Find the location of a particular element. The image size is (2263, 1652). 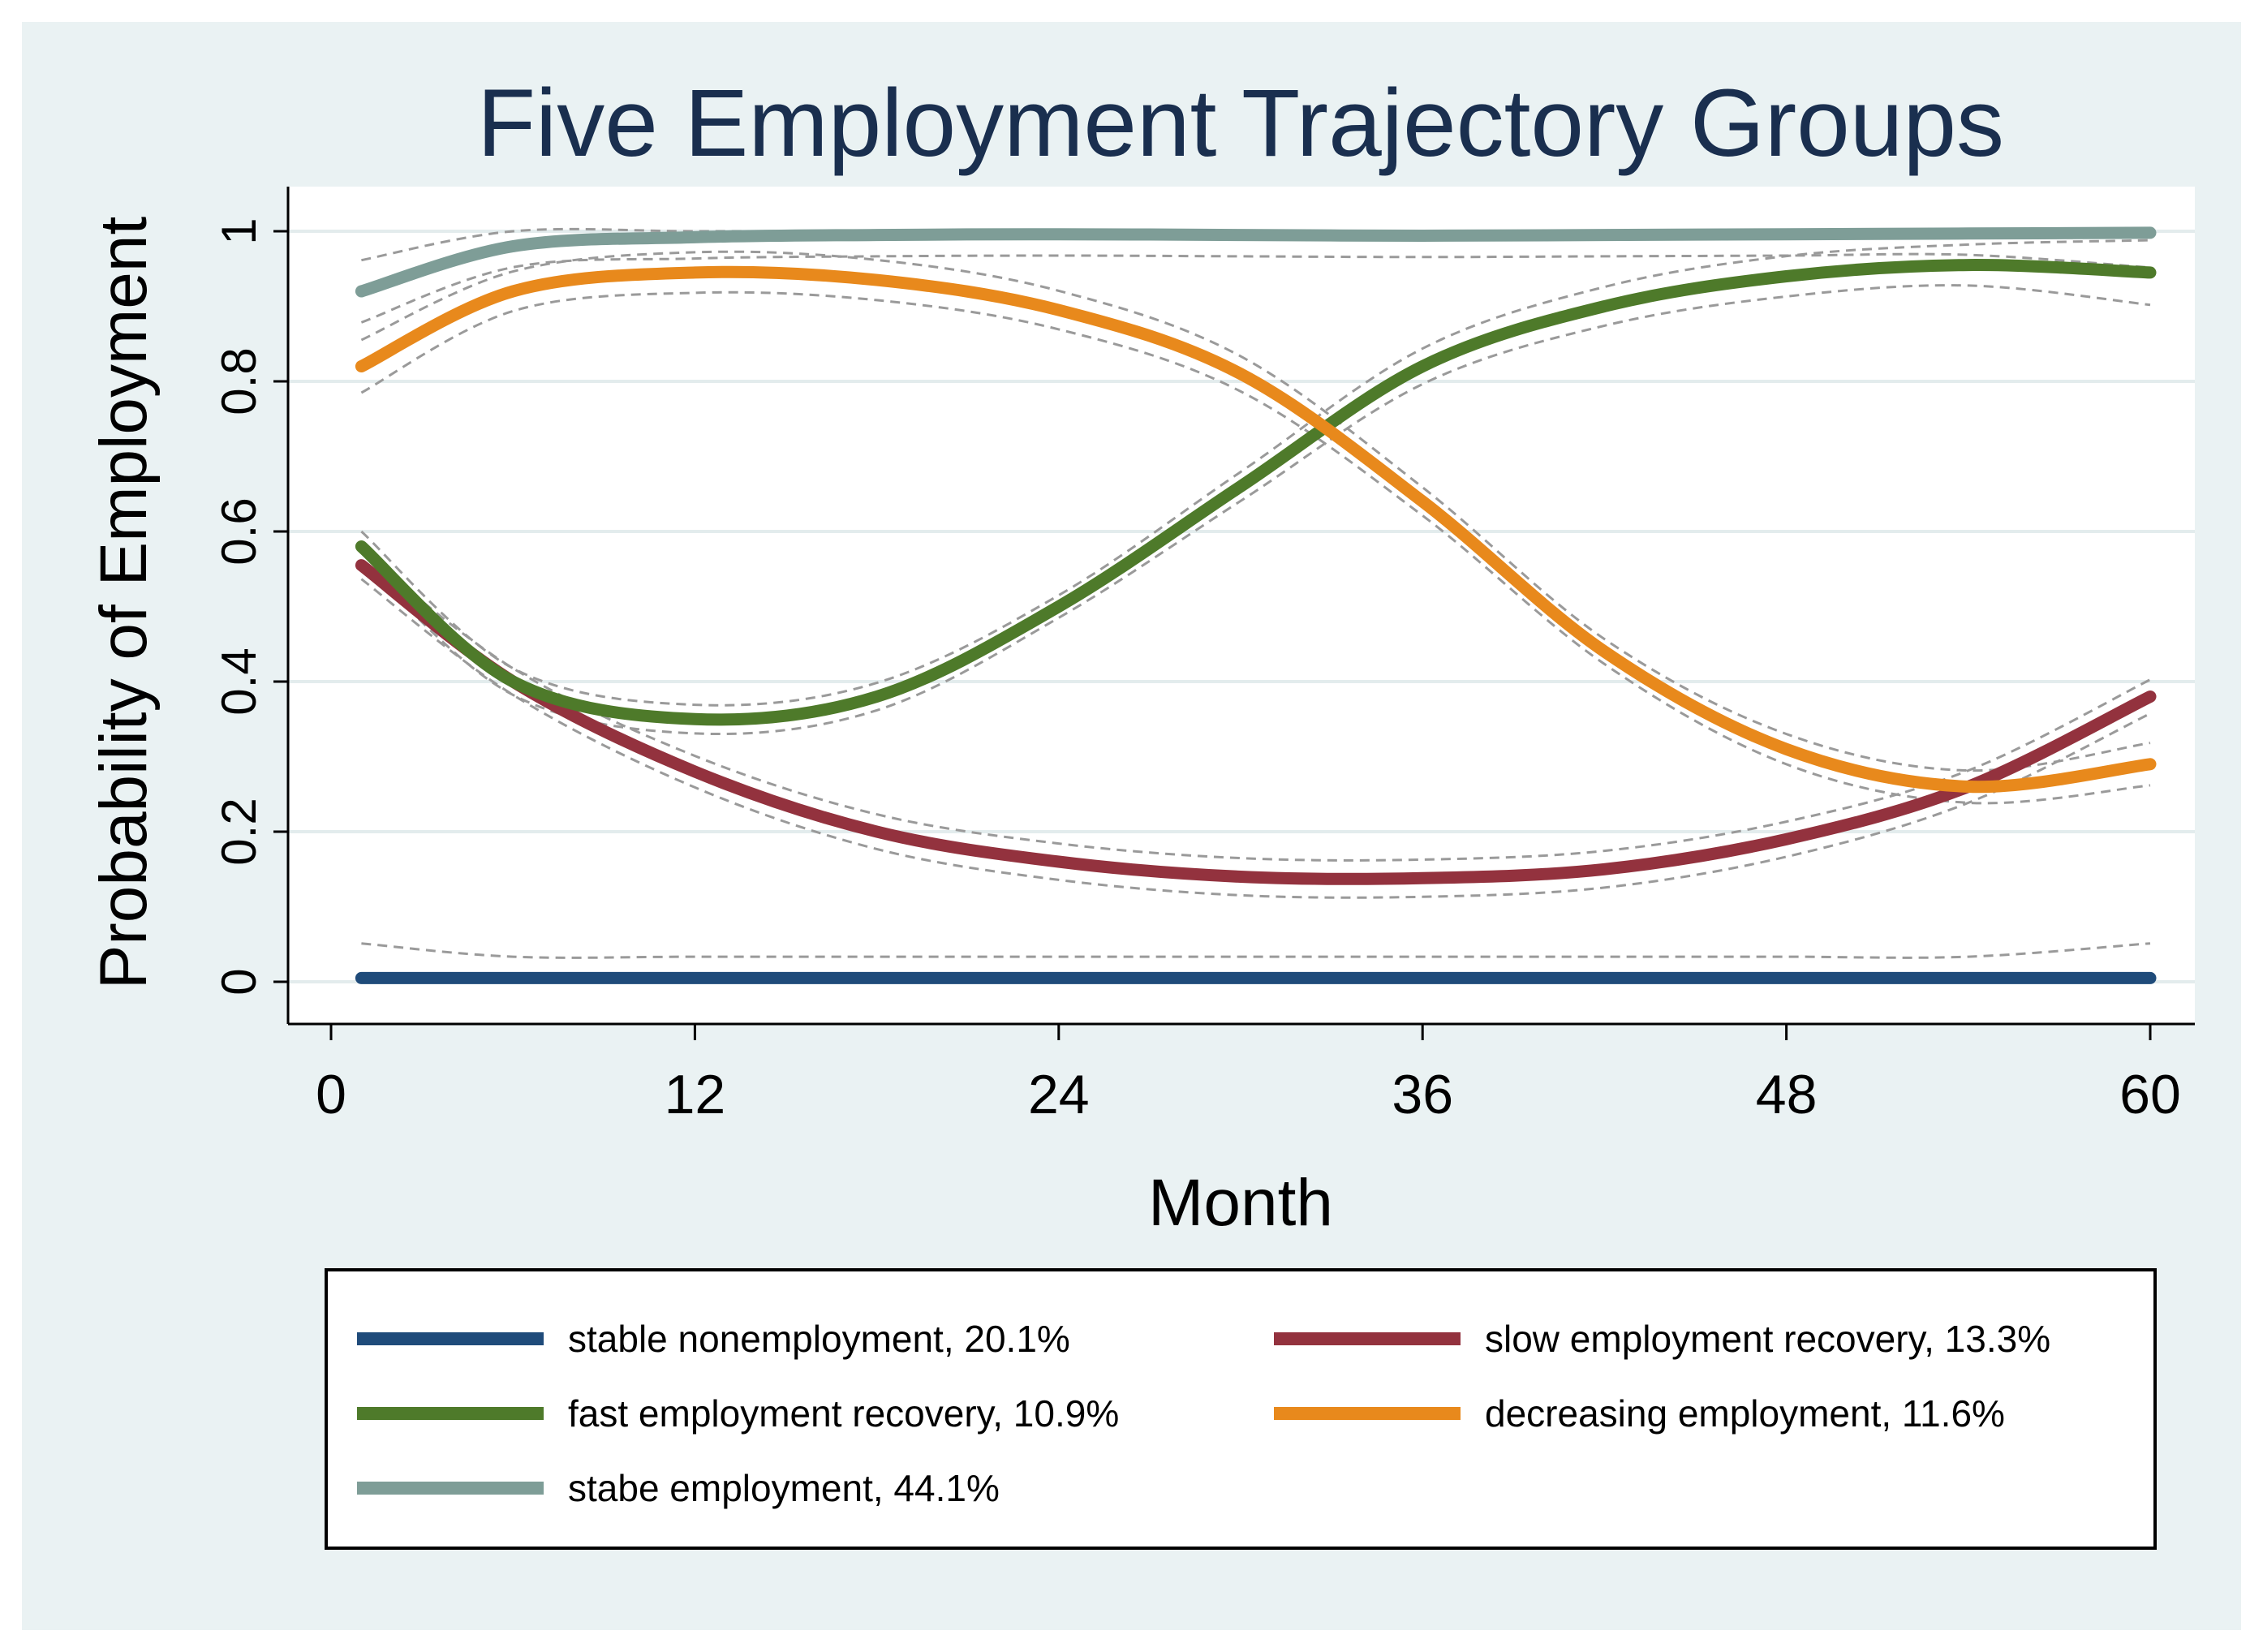

y-tick-label-5: 1 is located at coordinates (239, 230).